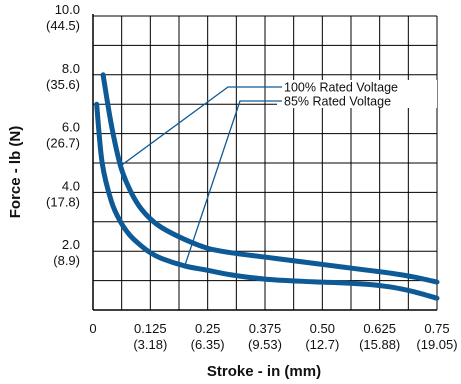 This screenshot has width=461, height=384. Describe the element at coordinates (71, 185) in the screenshot. I see `y-tick-label: 4.0` at that location.